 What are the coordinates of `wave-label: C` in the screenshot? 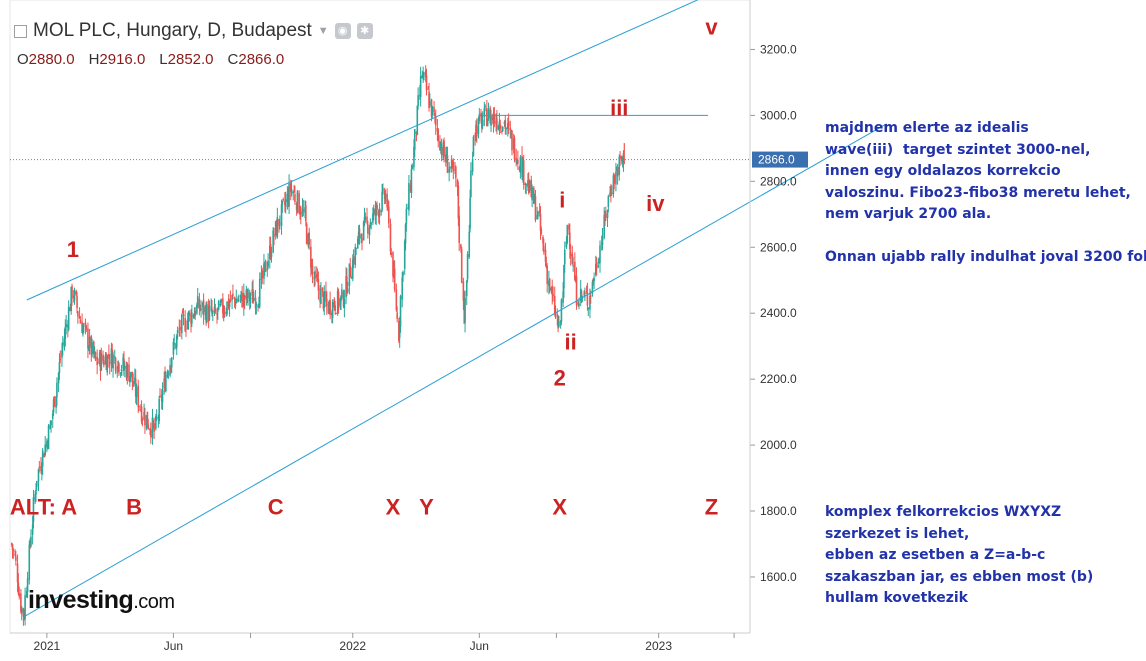 It's located at (276, 506).